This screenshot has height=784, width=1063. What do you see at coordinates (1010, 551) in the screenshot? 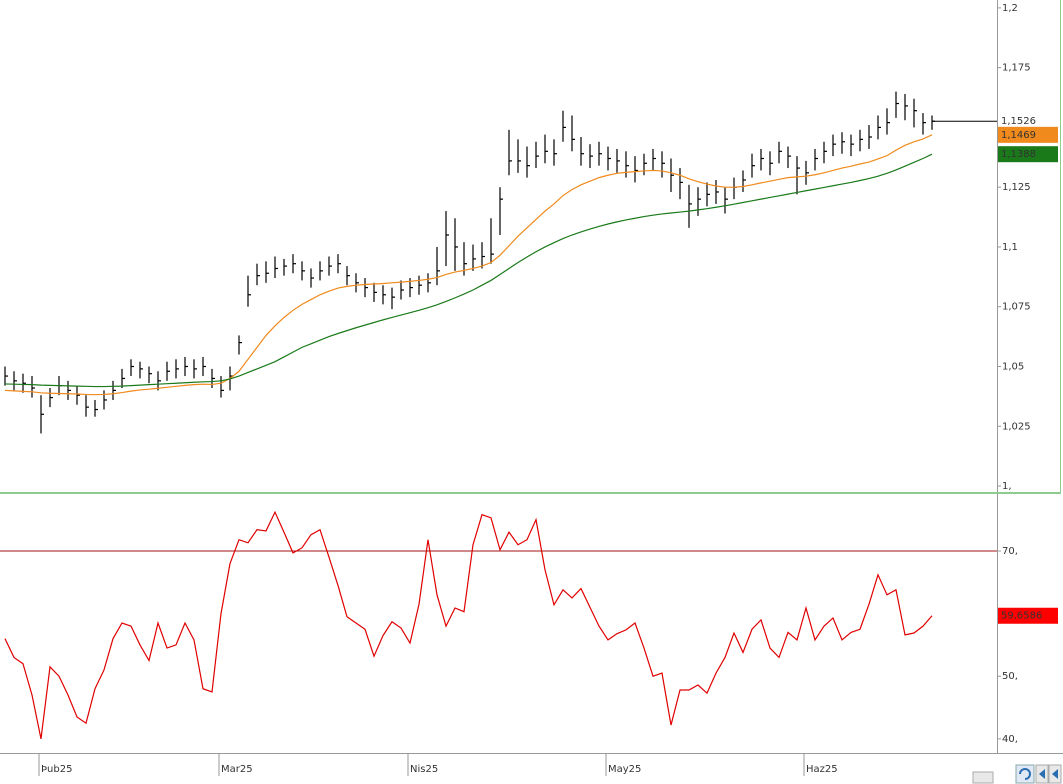
I see `y-tick-label: 70,` at bounding box center [1010, 551].